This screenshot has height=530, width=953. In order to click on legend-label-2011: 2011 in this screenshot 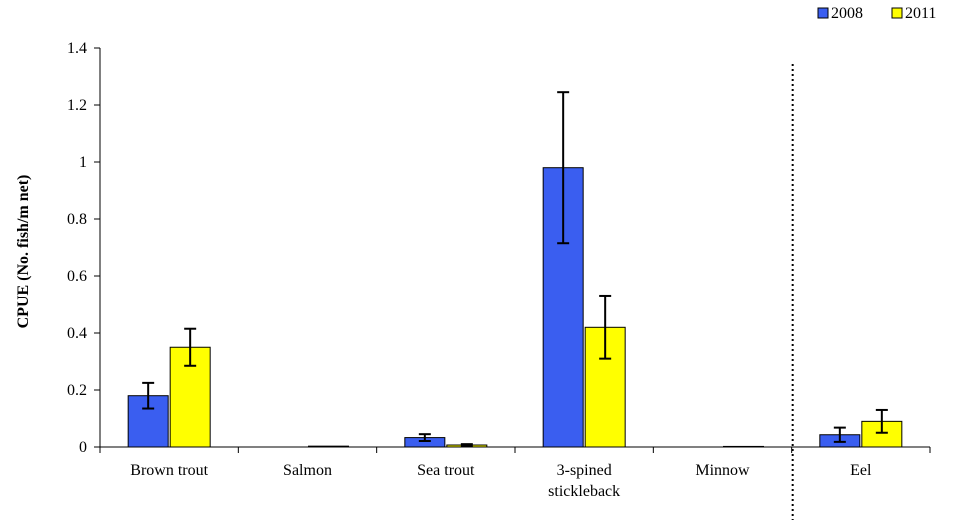, I will do `click(920, 13)`.